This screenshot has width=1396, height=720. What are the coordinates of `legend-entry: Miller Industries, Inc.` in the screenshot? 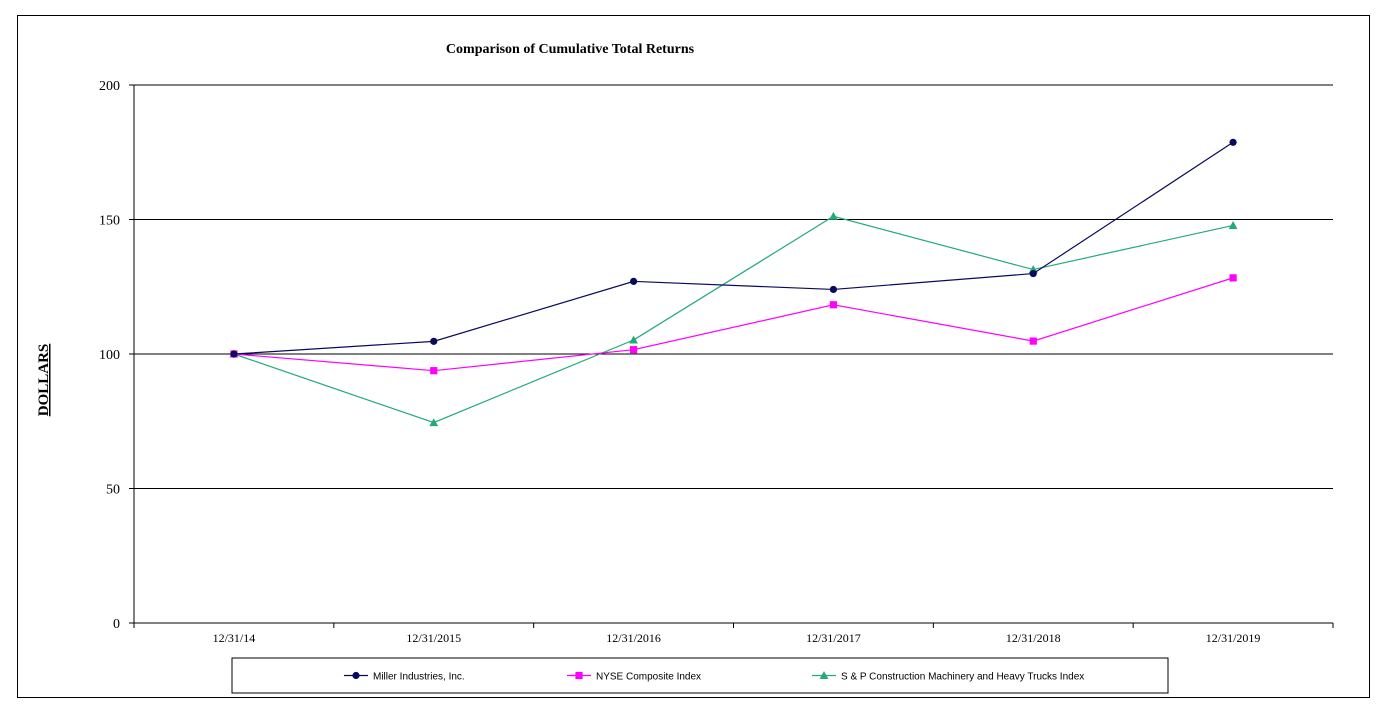 It's located at (404, 677).